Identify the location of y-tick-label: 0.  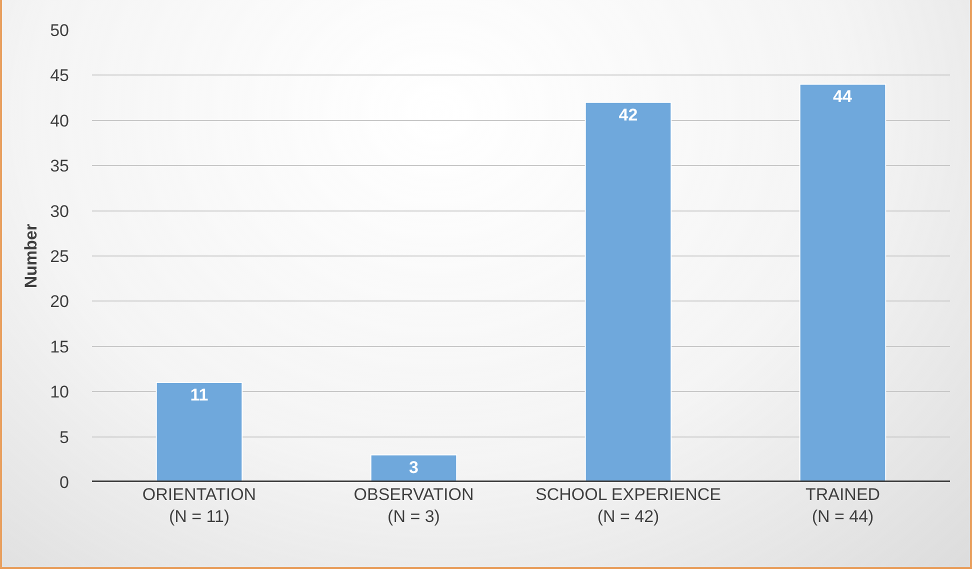
(64, 482).